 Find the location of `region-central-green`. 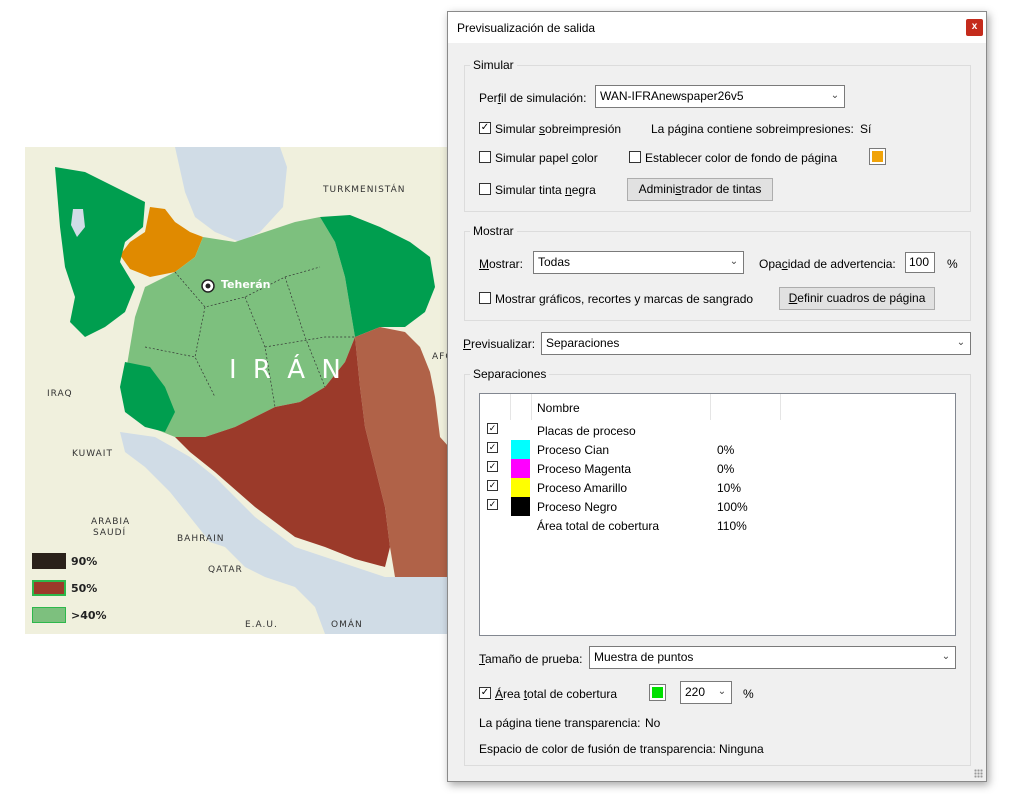

region-central-green is located at coordinates (240, 327).